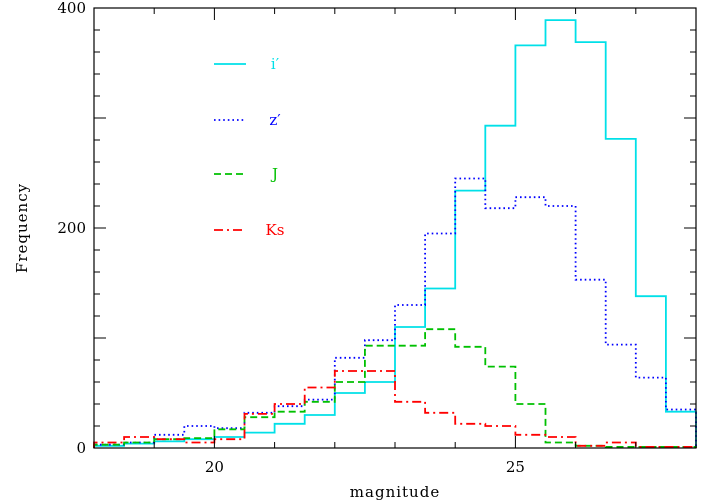 The height and width of the screenshot is (504, 715). I want to click on x-tick-label: 25, so click(515, 467).